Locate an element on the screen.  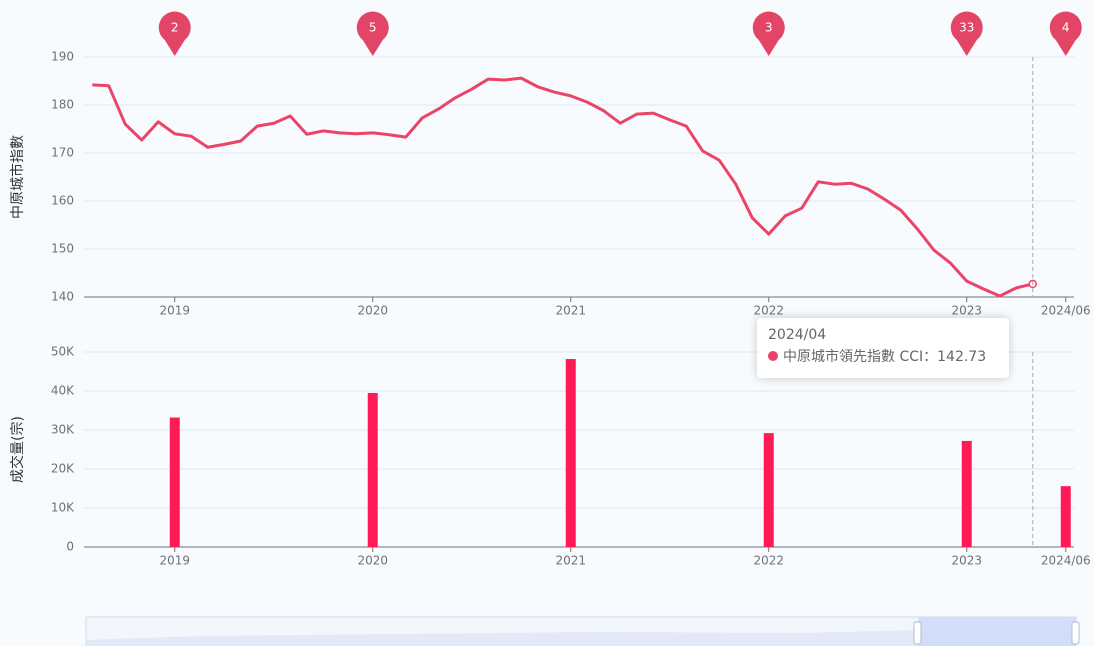
tooltip-dot is located at coordinates (773, 356).